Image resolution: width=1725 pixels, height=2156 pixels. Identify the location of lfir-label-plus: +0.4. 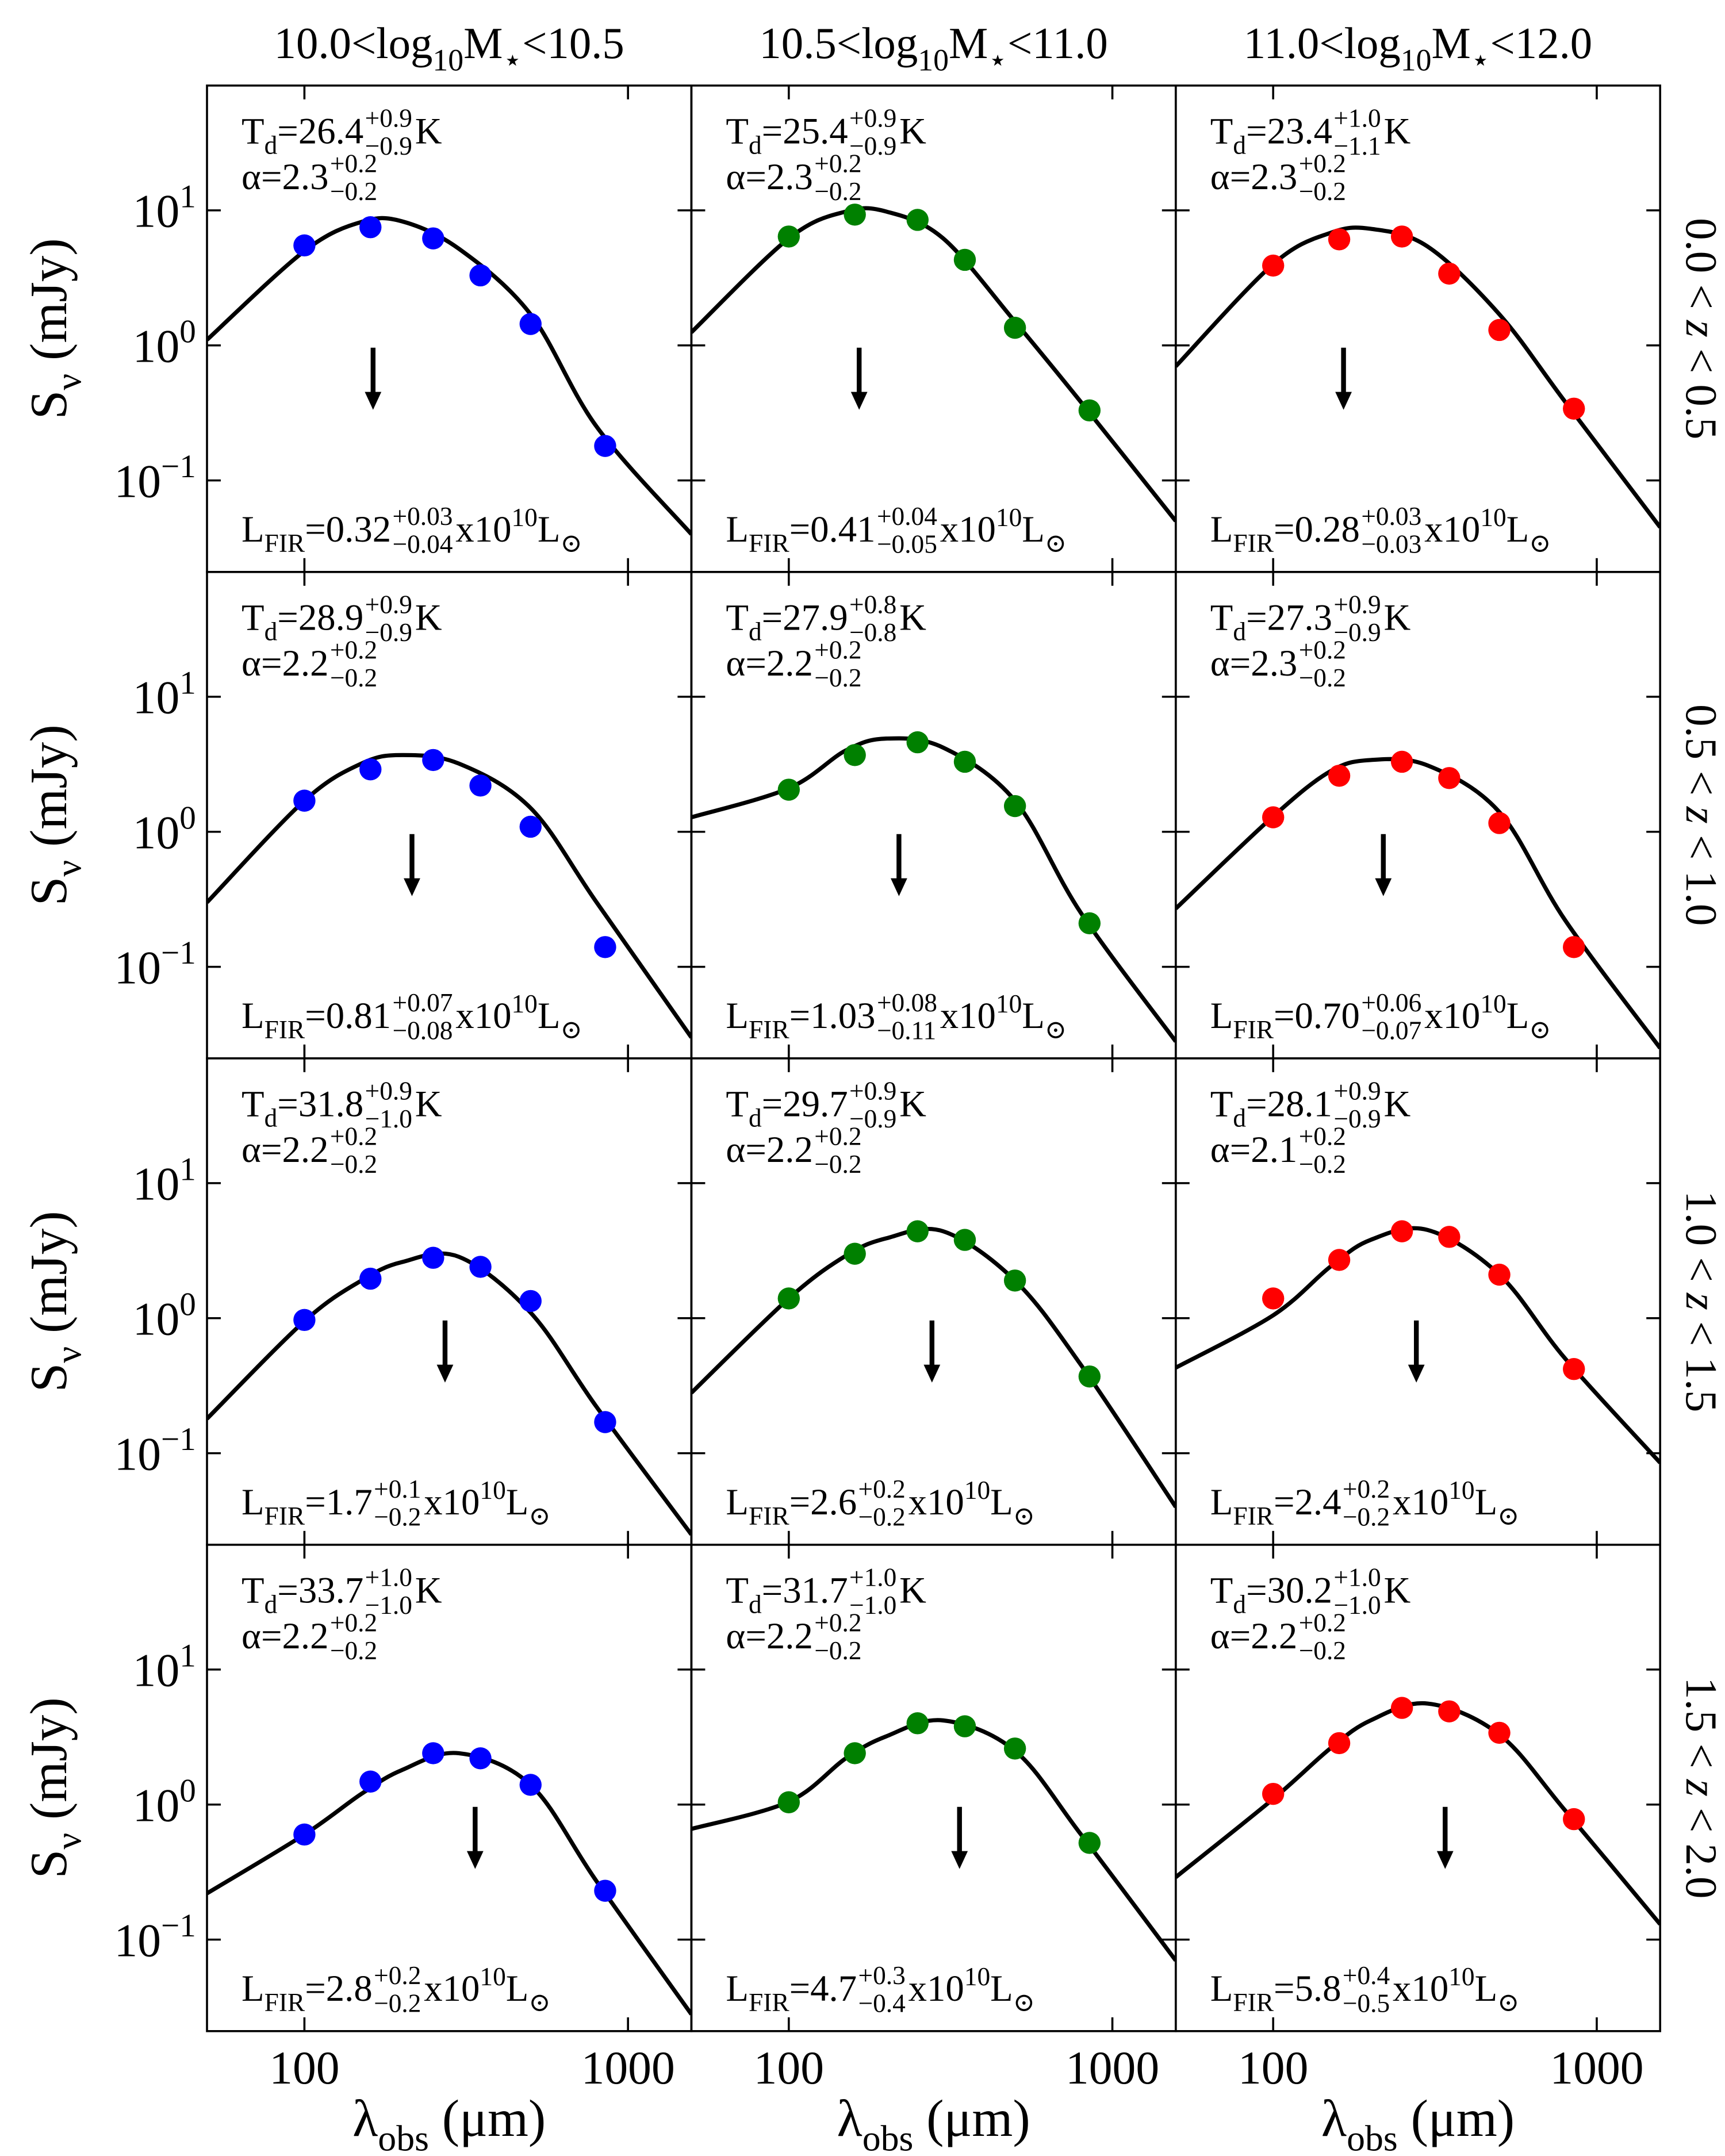
(1366, 1975).